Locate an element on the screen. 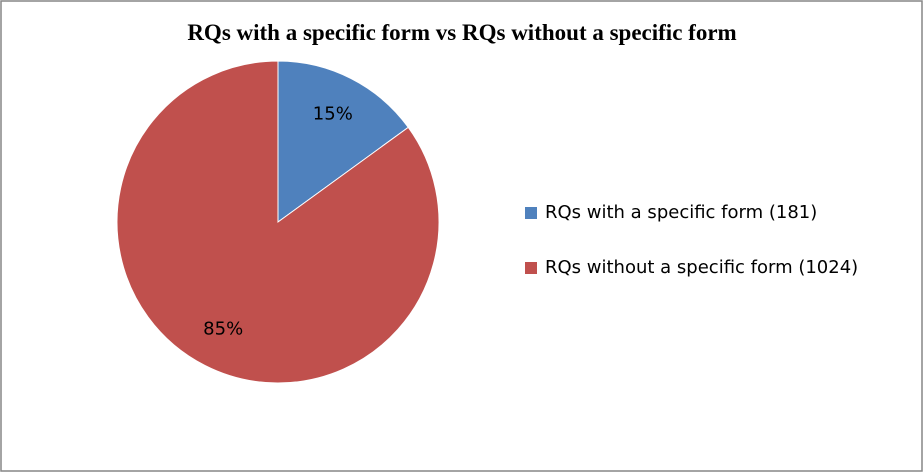  pie-slice is located at coordinates (343, 141).